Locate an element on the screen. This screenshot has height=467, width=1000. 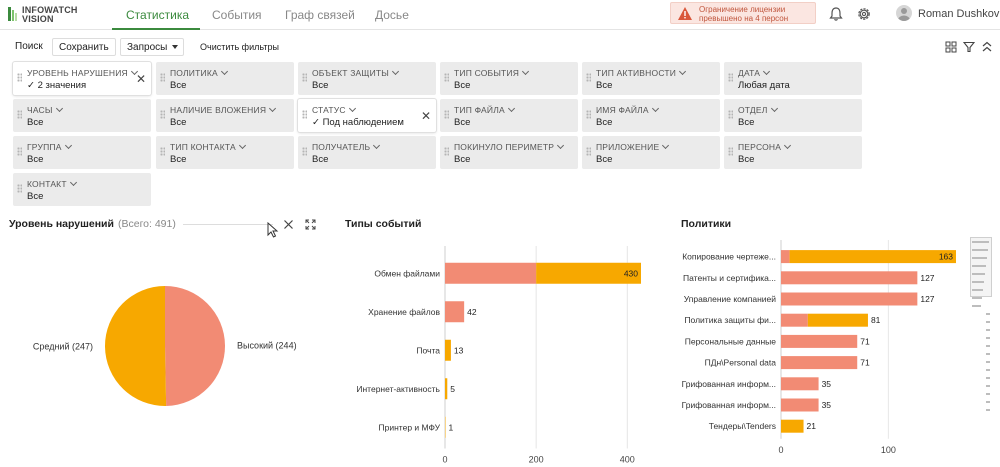
filter-15: ПОКИНУЛО ПЕРИМЕТР Все is located at coordinates (509, 152).